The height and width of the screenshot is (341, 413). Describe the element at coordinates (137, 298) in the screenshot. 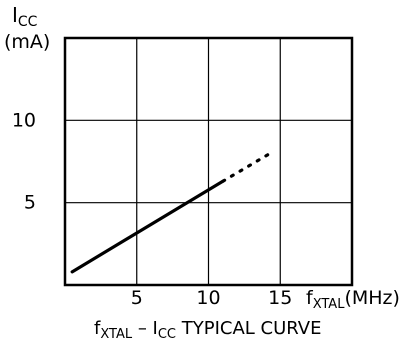

I see `x-tick-label-5: 5` at that location.